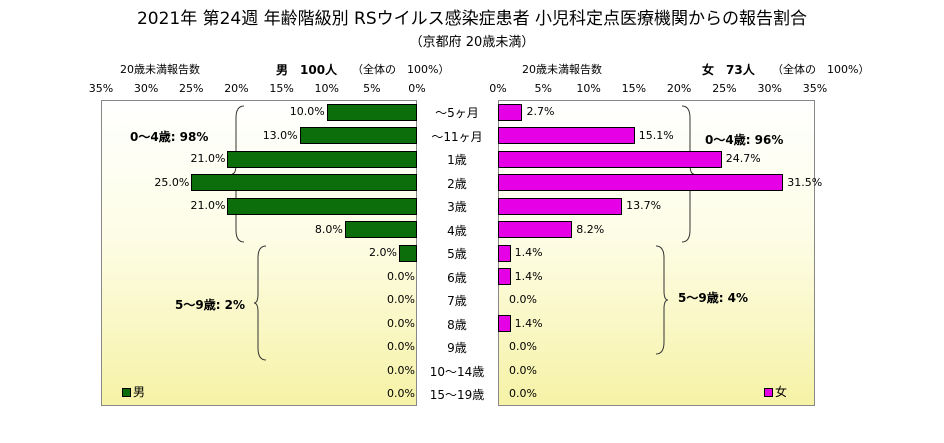  Describe the element at coordinates (383, 252) in the screenshot. I see `male-data-label: 2.0%` at that location.